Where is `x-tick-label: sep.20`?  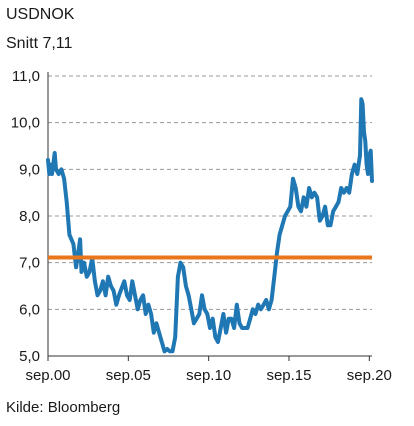
x-tick-label: sep.20 is located at coordinates (369, 375).